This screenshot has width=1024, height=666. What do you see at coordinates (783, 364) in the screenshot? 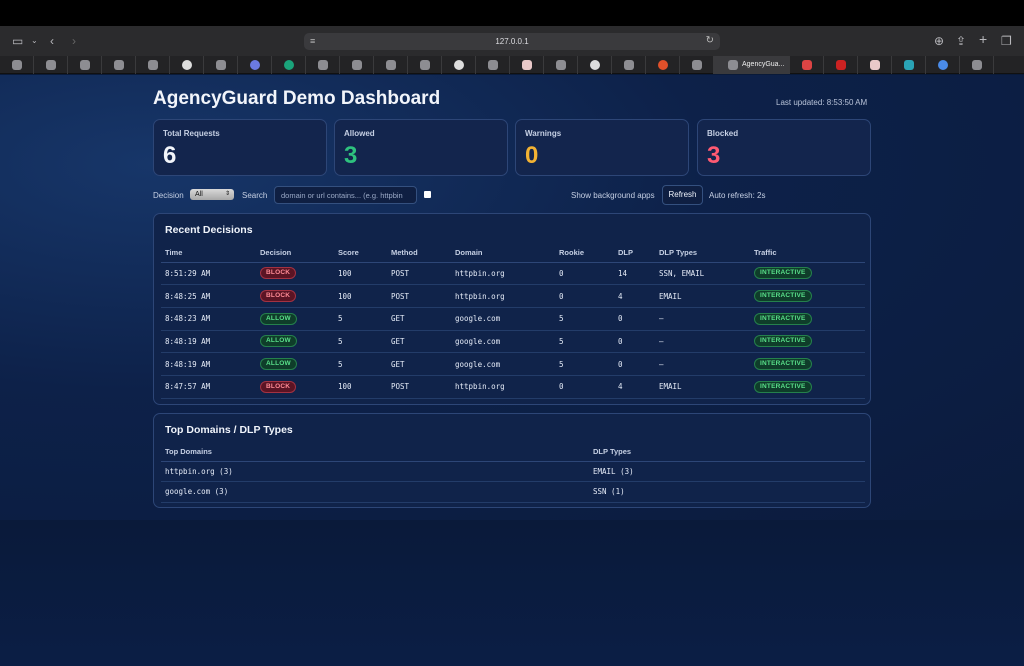
I see `traffic-badge: INTERACTIVE` at bounding box center [783, 364].